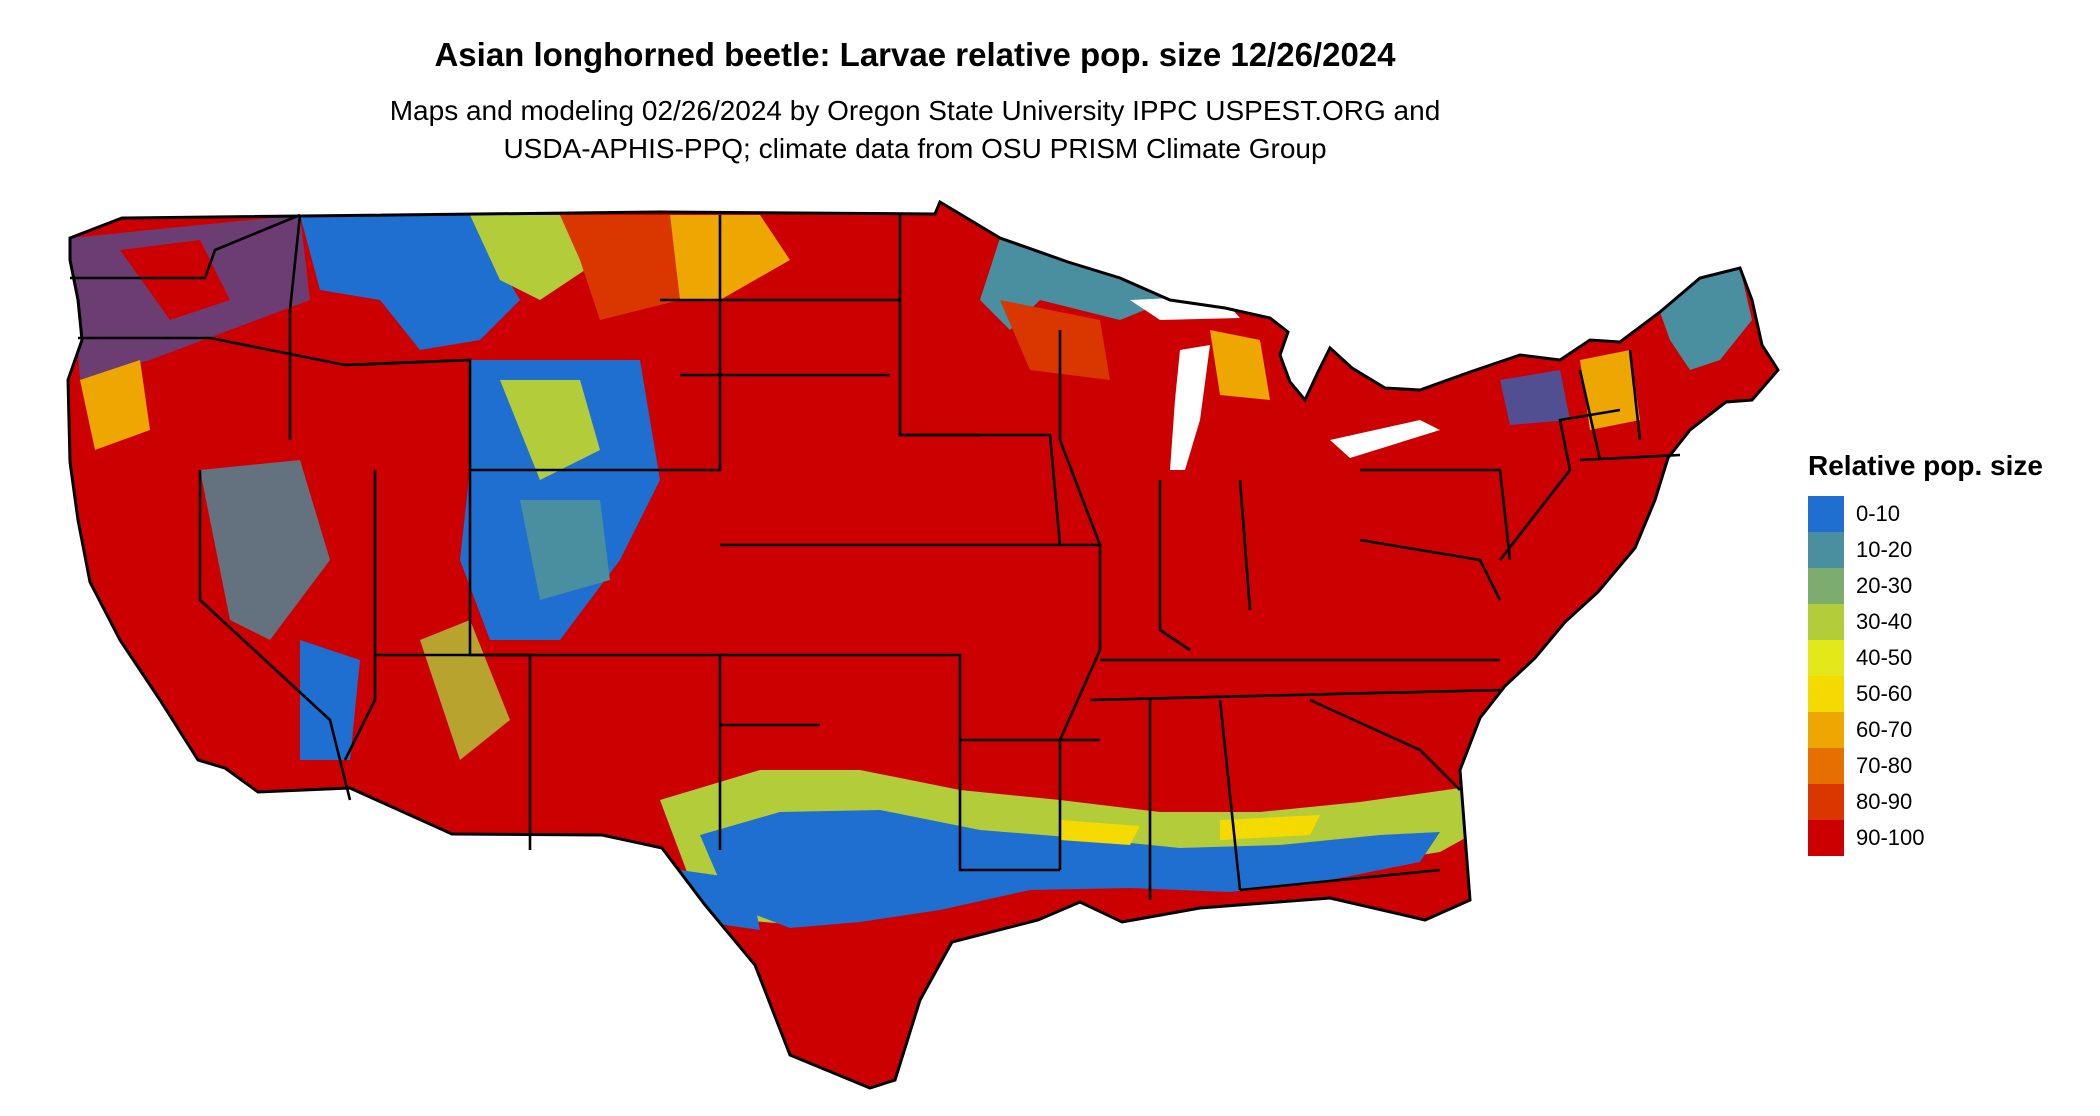 The image size is (2100, 1116). Describe the element at coordinates (265, 550) in the screenshot. I see `zone-basin-teal` at that location.